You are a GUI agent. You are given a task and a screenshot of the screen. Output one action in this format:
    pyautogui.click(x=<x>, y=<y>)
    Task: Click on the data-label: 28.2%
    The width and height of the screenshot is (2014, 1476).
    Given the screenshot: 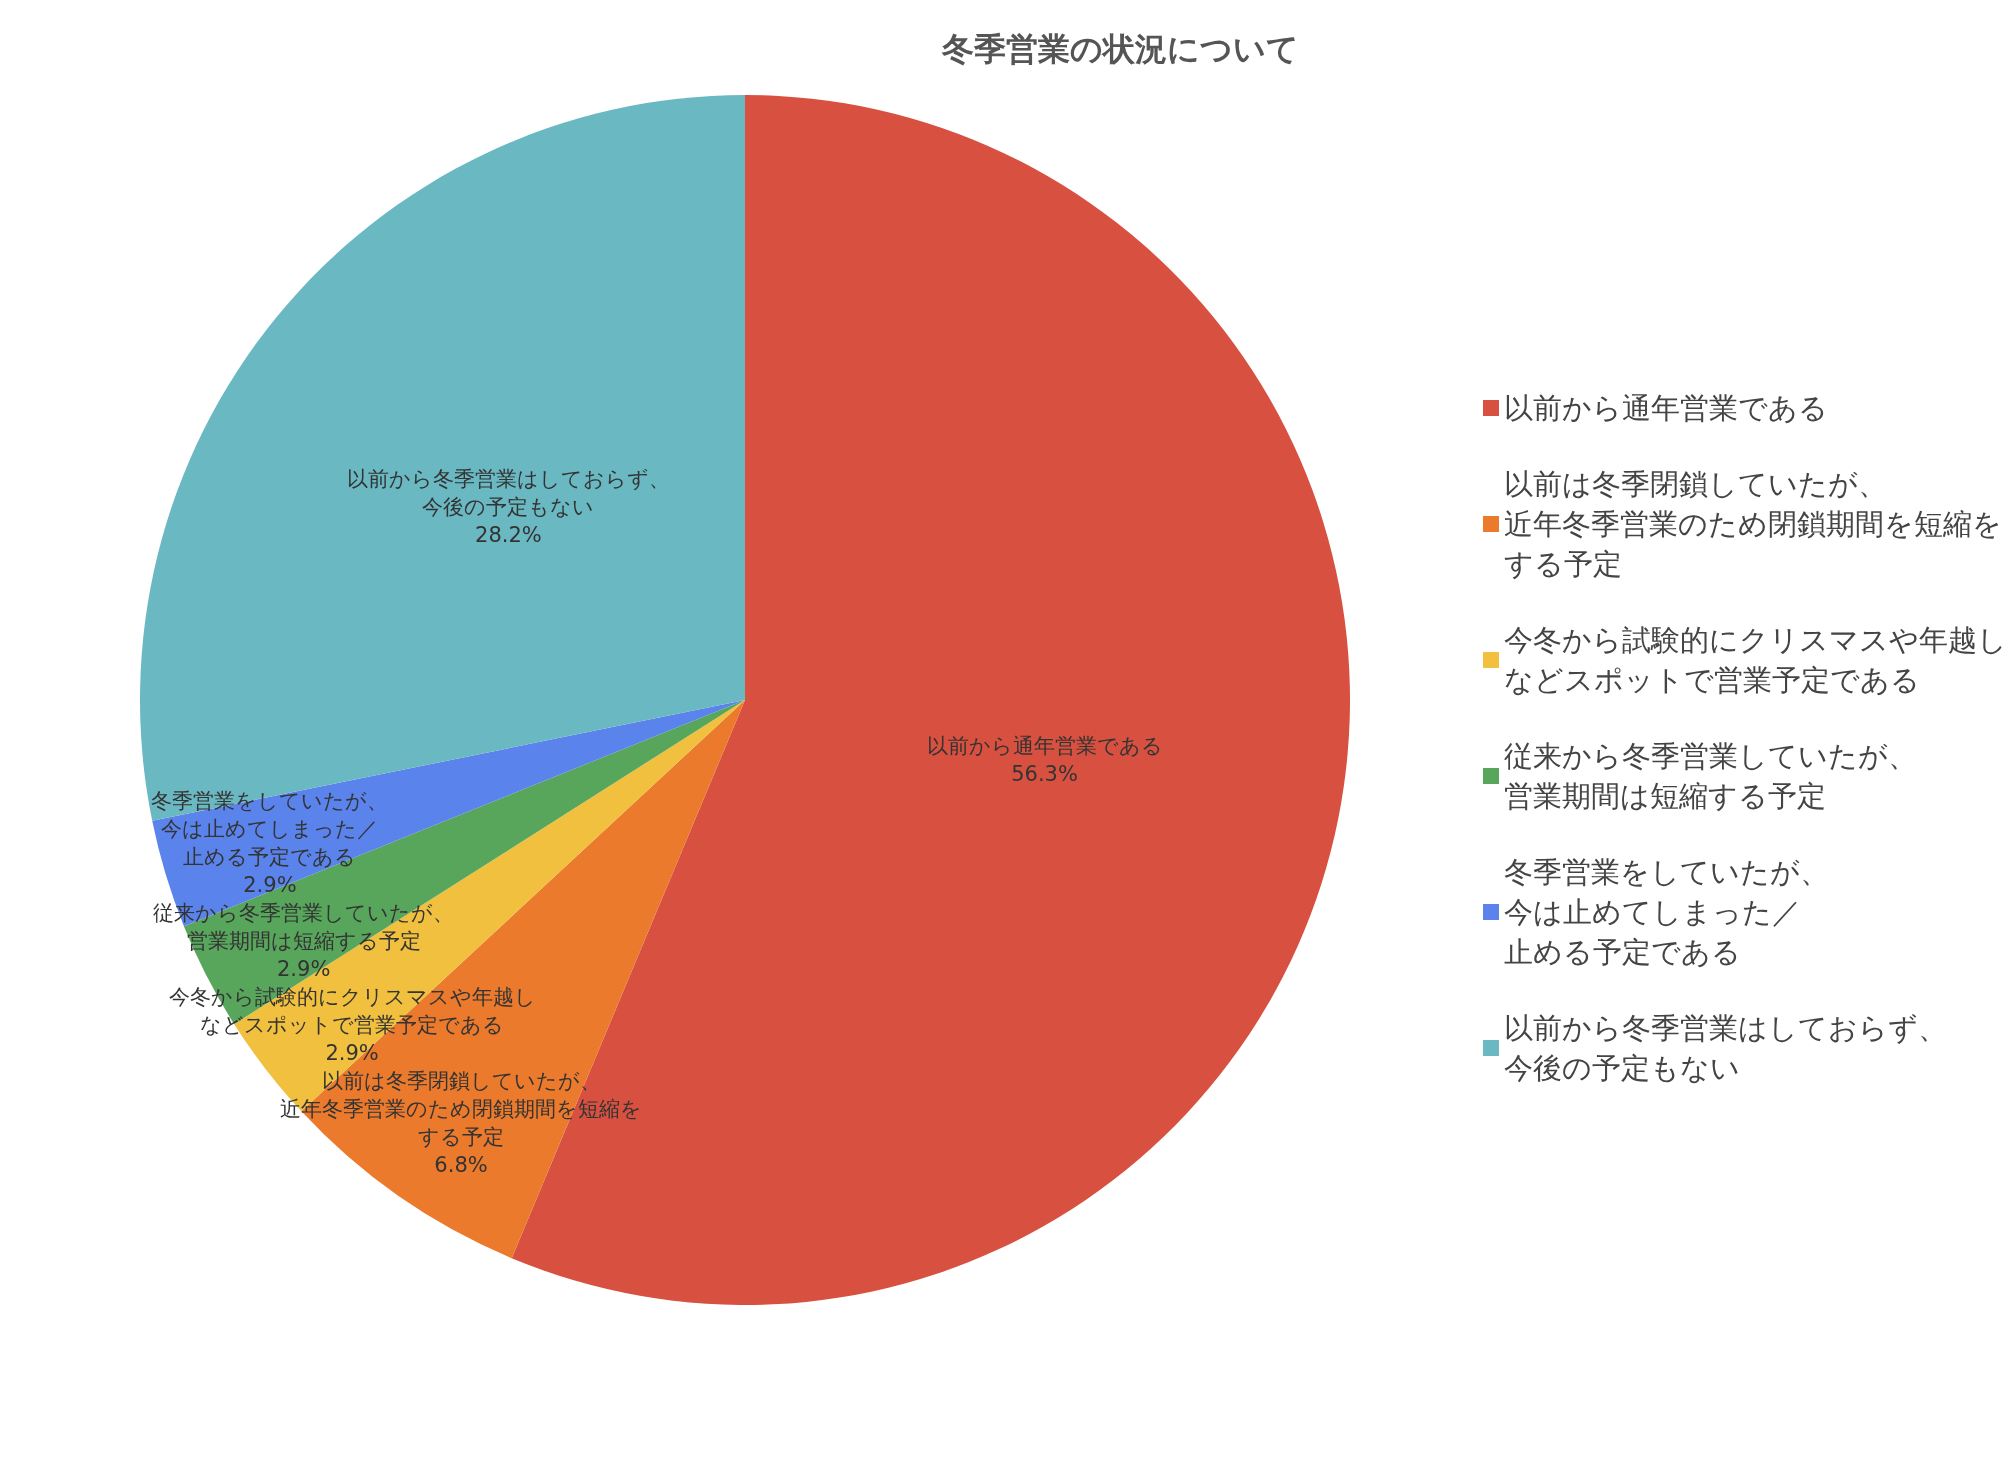 What is the action you would take?
    pyautogui.click(x=508, y=534)
    